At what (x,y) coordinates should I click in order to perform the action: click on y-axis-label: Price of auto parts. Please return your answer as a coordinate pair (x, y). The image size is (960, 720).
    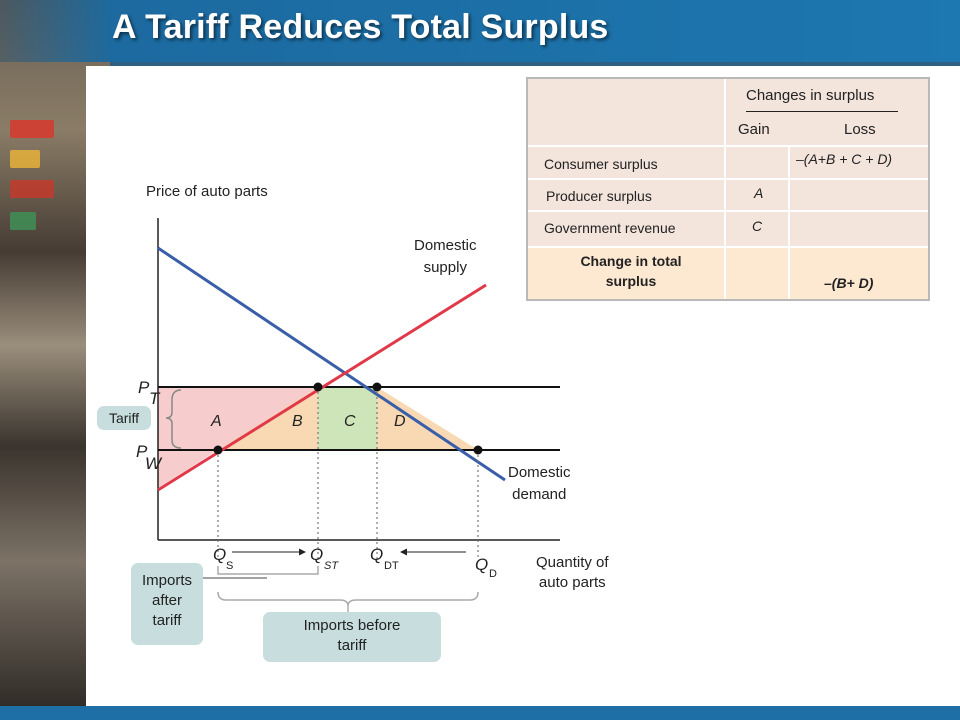
    Looking at the image, I should click on (207, 191).